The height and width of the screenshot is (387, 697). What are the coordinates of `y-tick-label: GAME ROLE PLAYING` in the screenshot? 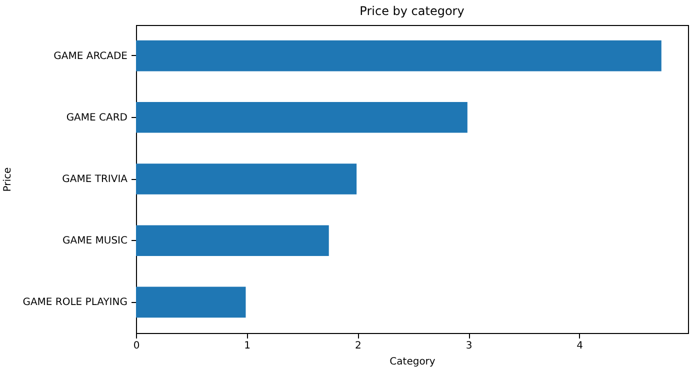 It's located at (75, 302).